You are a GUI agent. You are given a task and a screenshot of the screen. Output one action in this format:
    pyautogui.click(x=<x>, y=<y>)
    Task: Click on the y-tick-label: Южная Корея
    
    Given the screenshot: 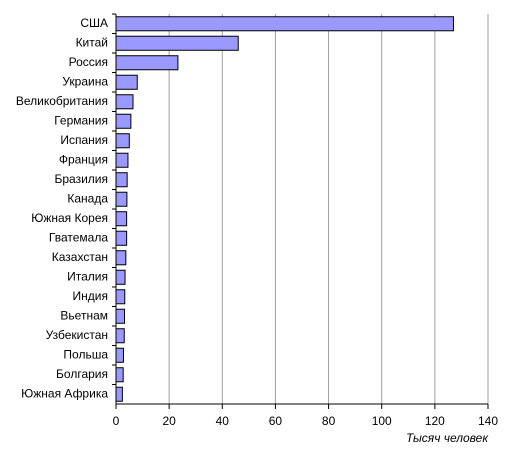 What is the action you would take?
    pyautogui.click(x=69, y=218)
    